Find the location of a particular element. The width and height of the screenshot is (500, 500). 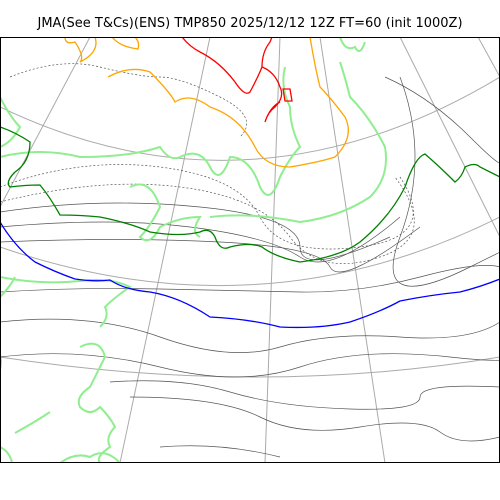

isotherm-orange is located at coordinates (206, 102).